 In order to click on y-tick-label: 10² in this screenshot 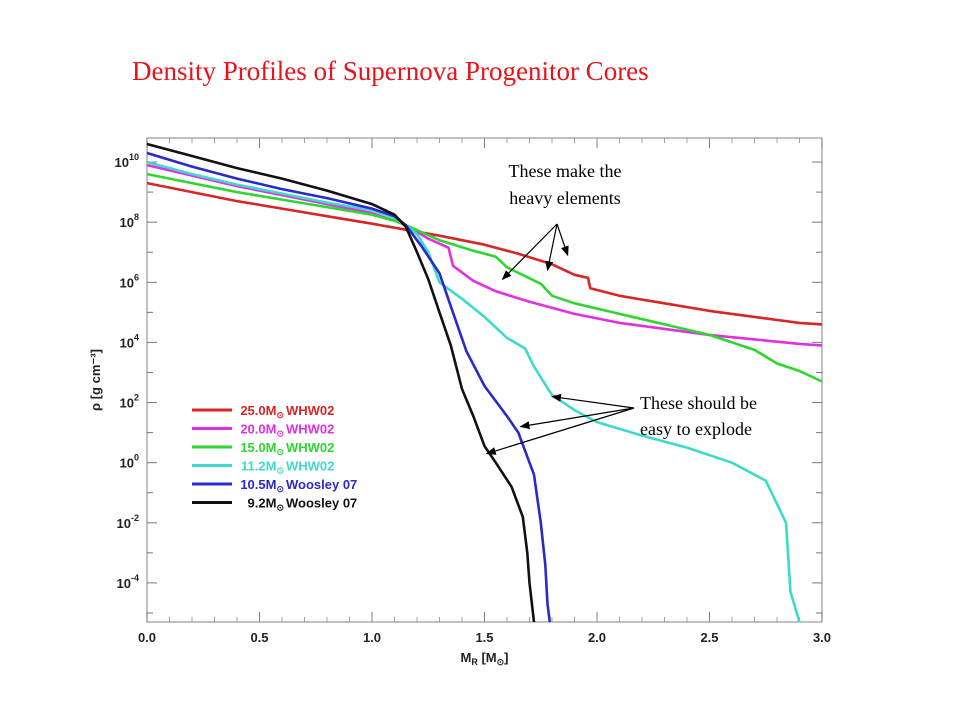, I will do `click(129, 402)`.